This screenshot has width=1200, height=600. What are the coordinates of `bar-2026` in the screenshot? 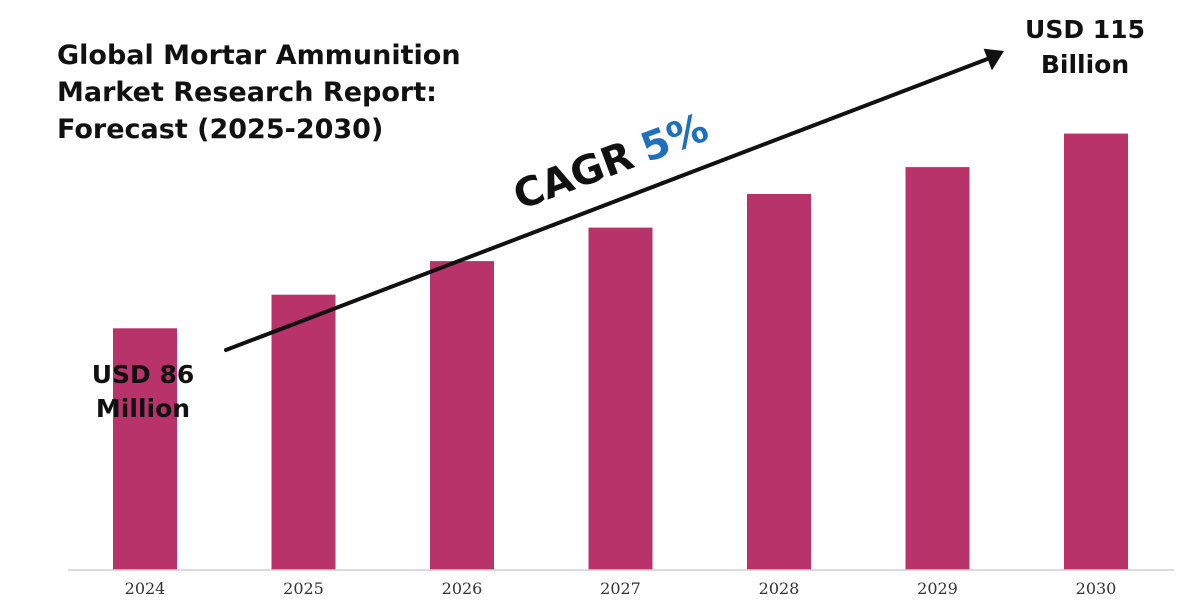 It's located at (462, 415).